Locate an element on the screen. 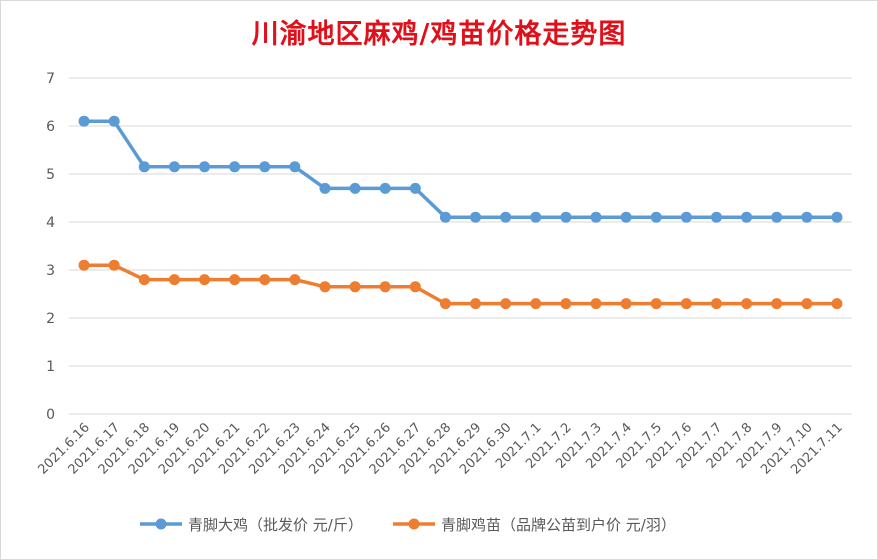  y-tick-label: 4 is located at coordinates (50, 223).